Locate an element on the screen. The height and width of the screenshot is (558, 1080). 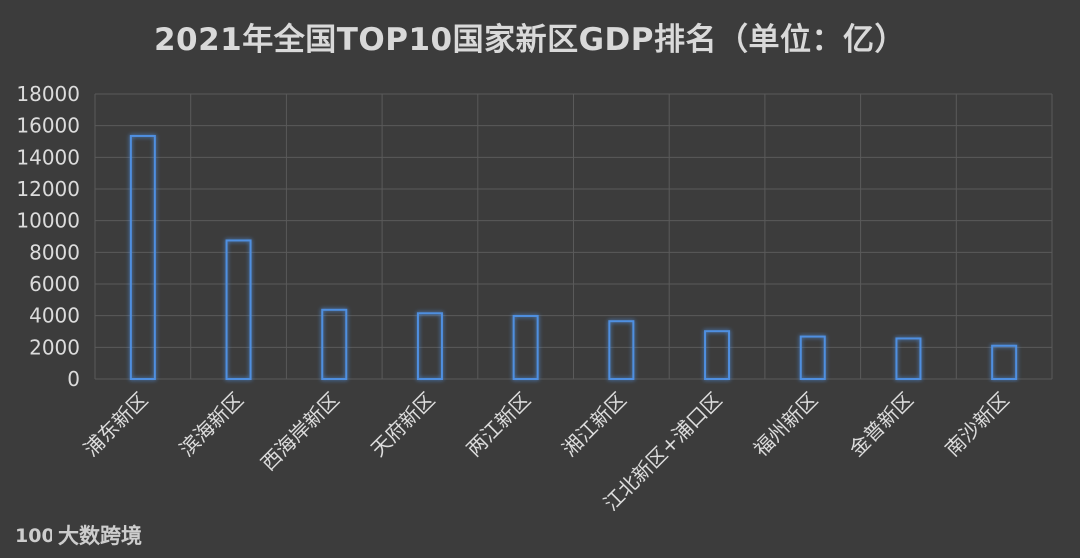
y-tick-label: 14000 is located at coordinates (48, 157).